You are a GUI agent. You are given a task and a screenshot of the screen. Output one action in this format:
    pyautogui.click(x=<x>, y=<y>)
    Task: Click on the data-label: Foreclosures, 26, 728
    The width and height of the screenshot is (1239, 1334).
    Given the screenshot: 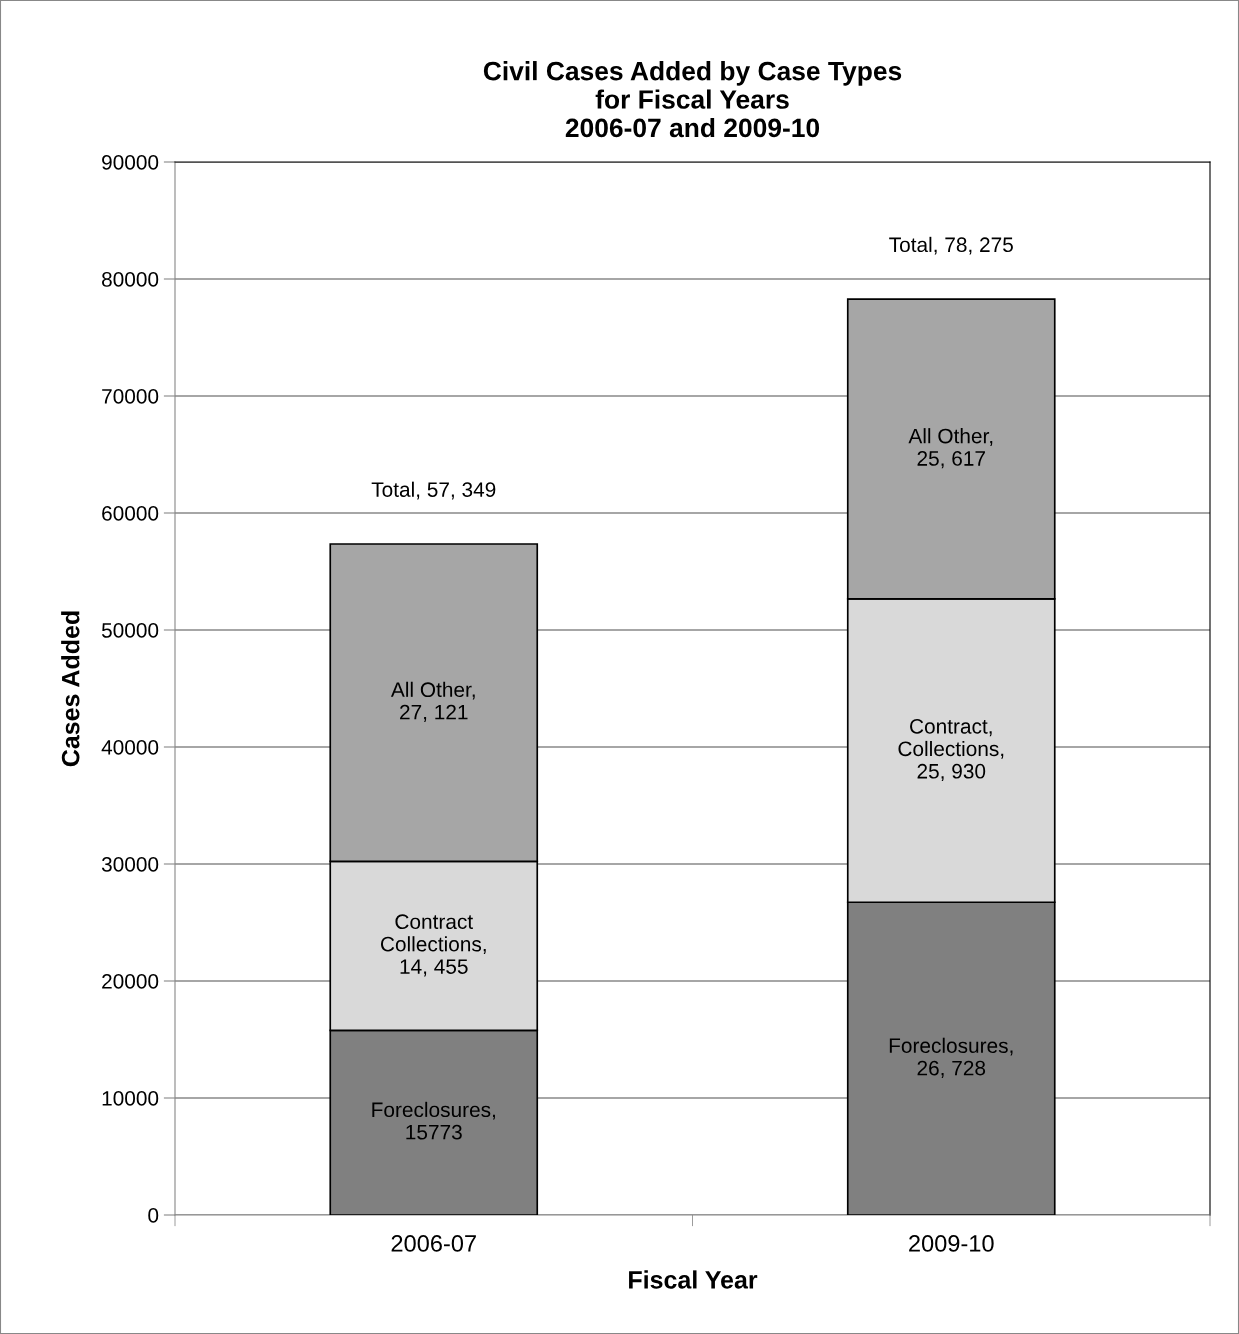 What is the action you would take?
    pyautogui.click(x=951, y=1057)
    